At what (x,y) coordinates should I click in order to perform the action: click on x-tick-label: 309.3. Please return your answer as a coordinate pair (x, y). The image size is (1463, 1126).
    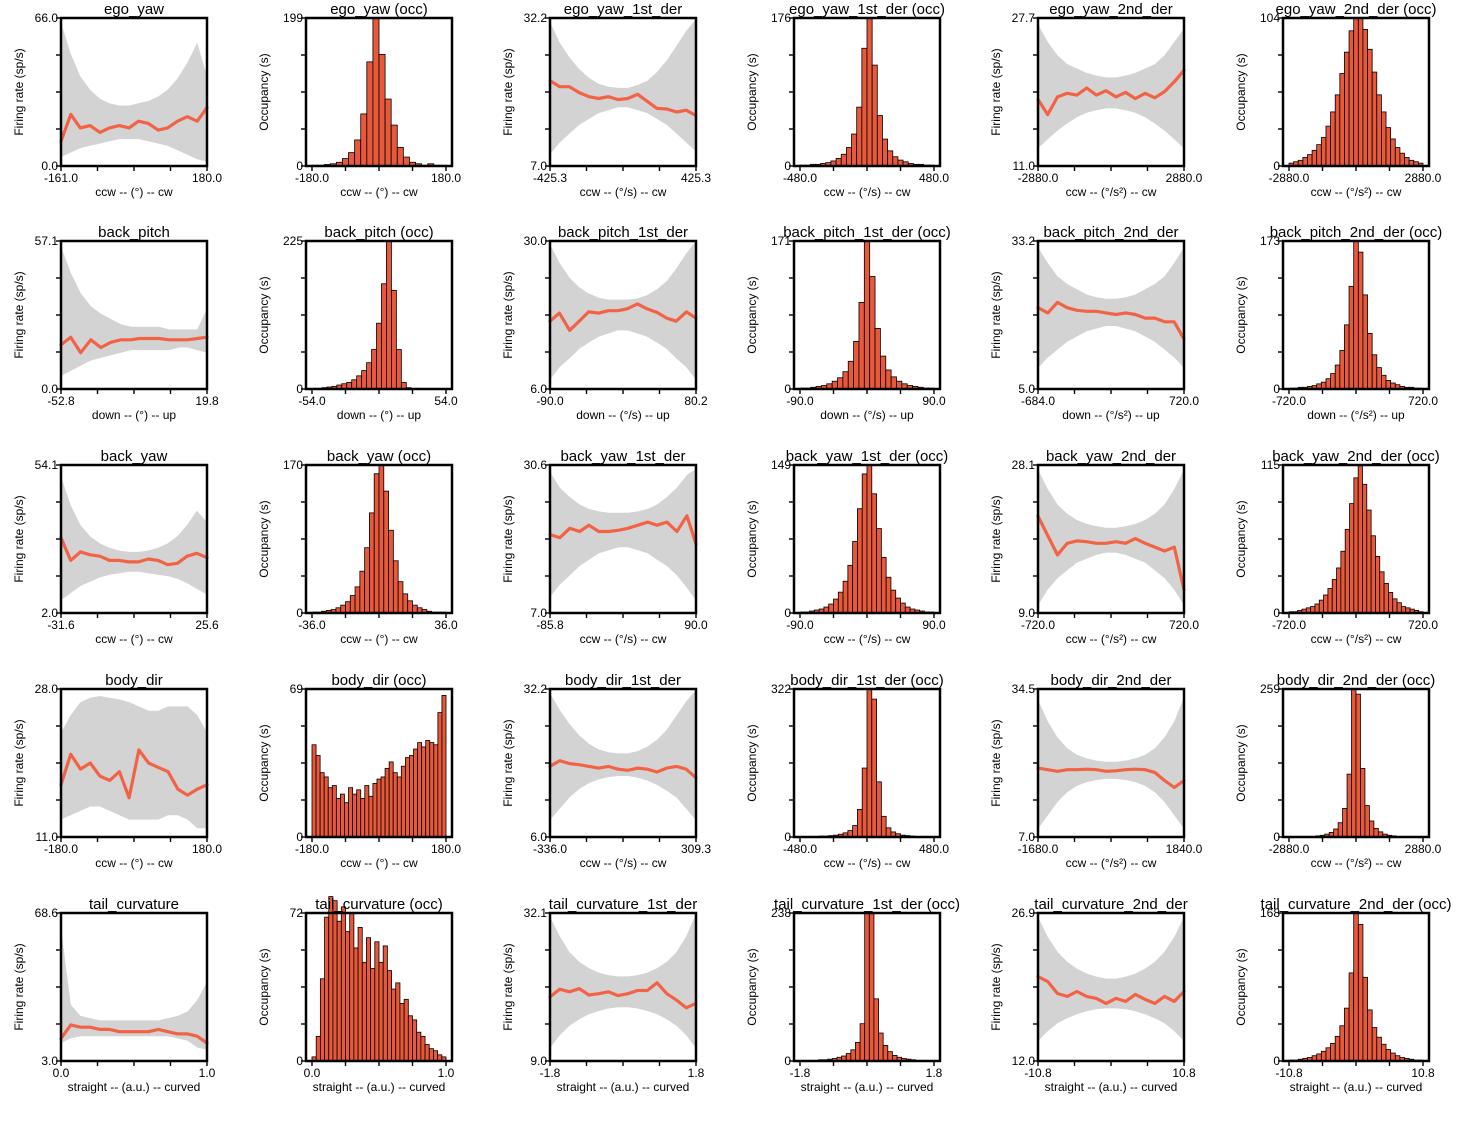
    Looking at the image, I should click on (696, 849).